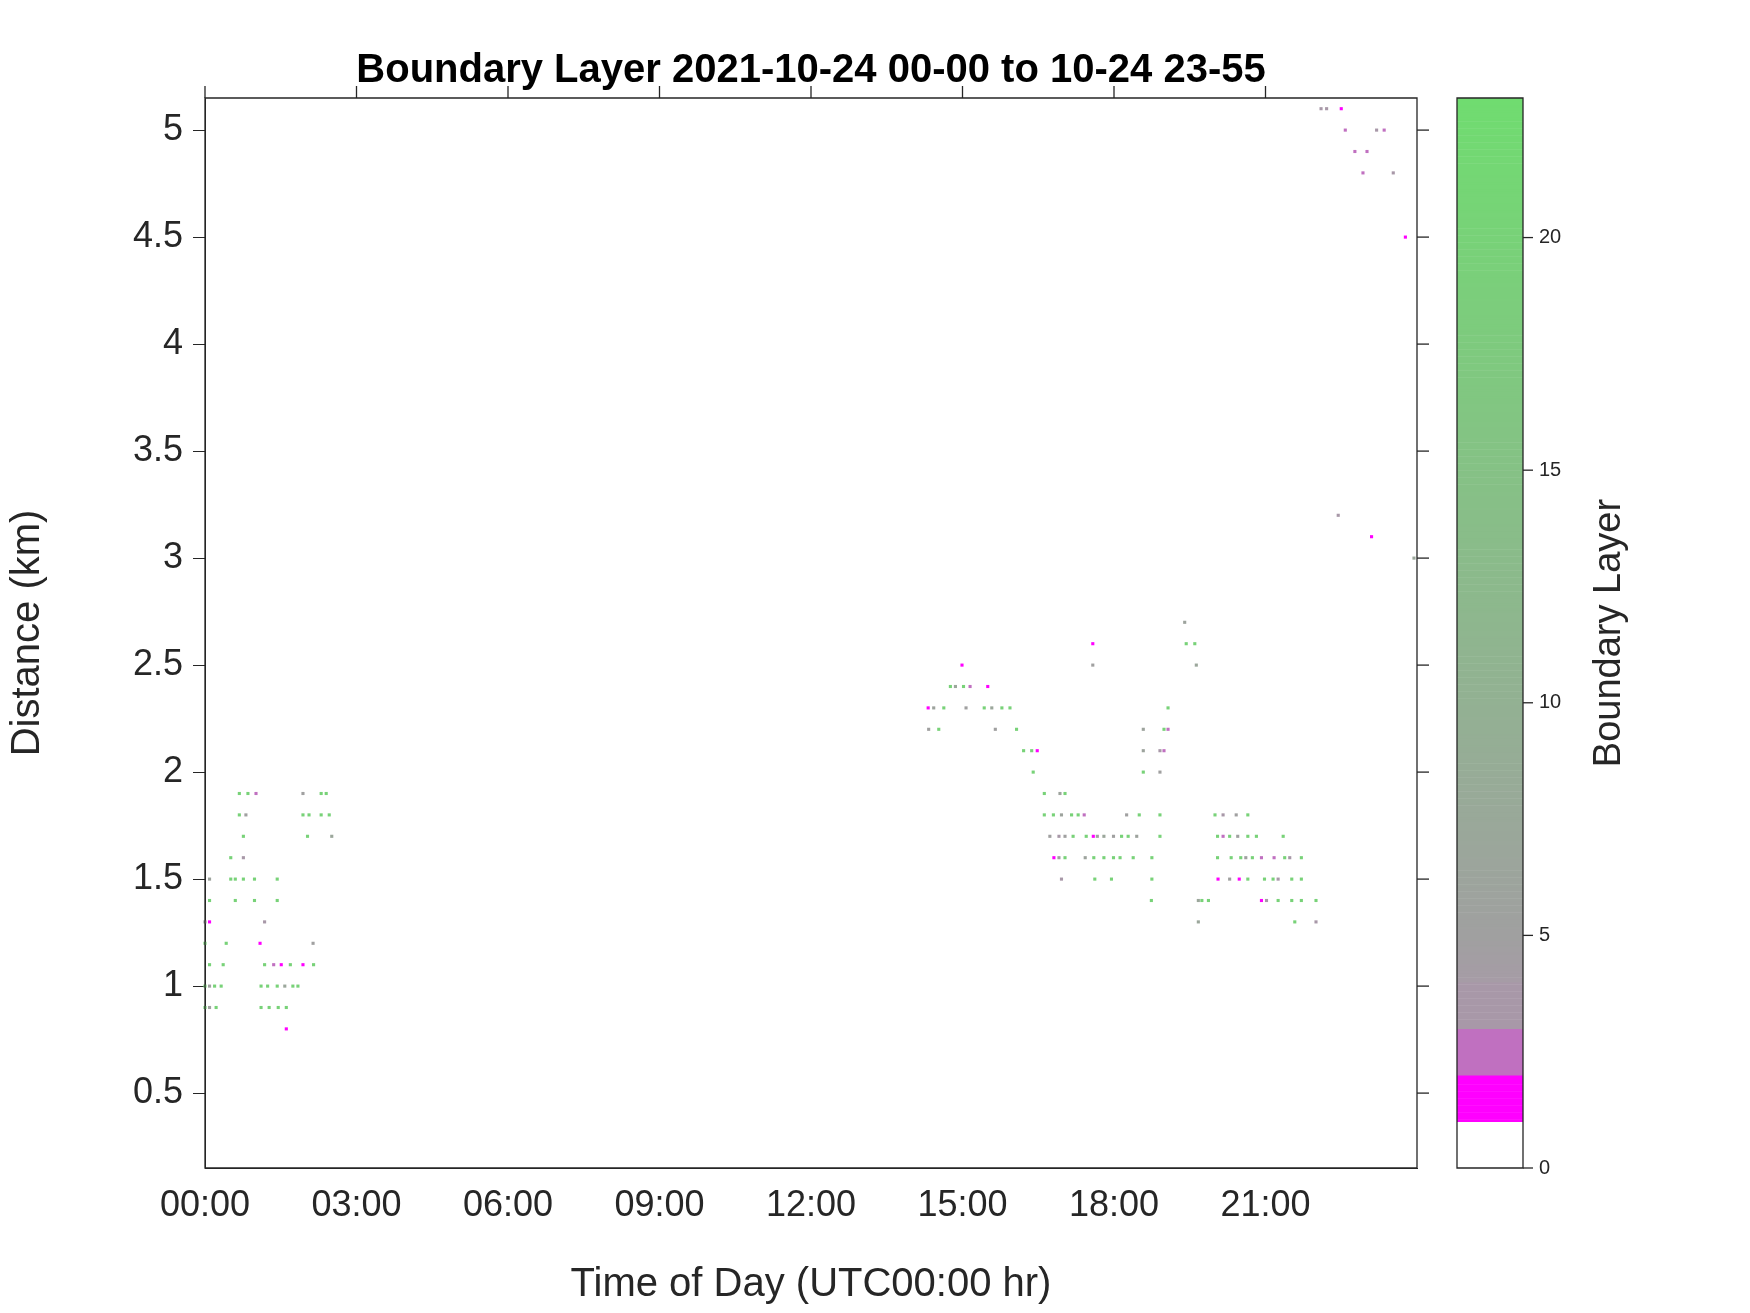  I want to click on color-bar-title: Boundary Layer, so click(1607, 633).